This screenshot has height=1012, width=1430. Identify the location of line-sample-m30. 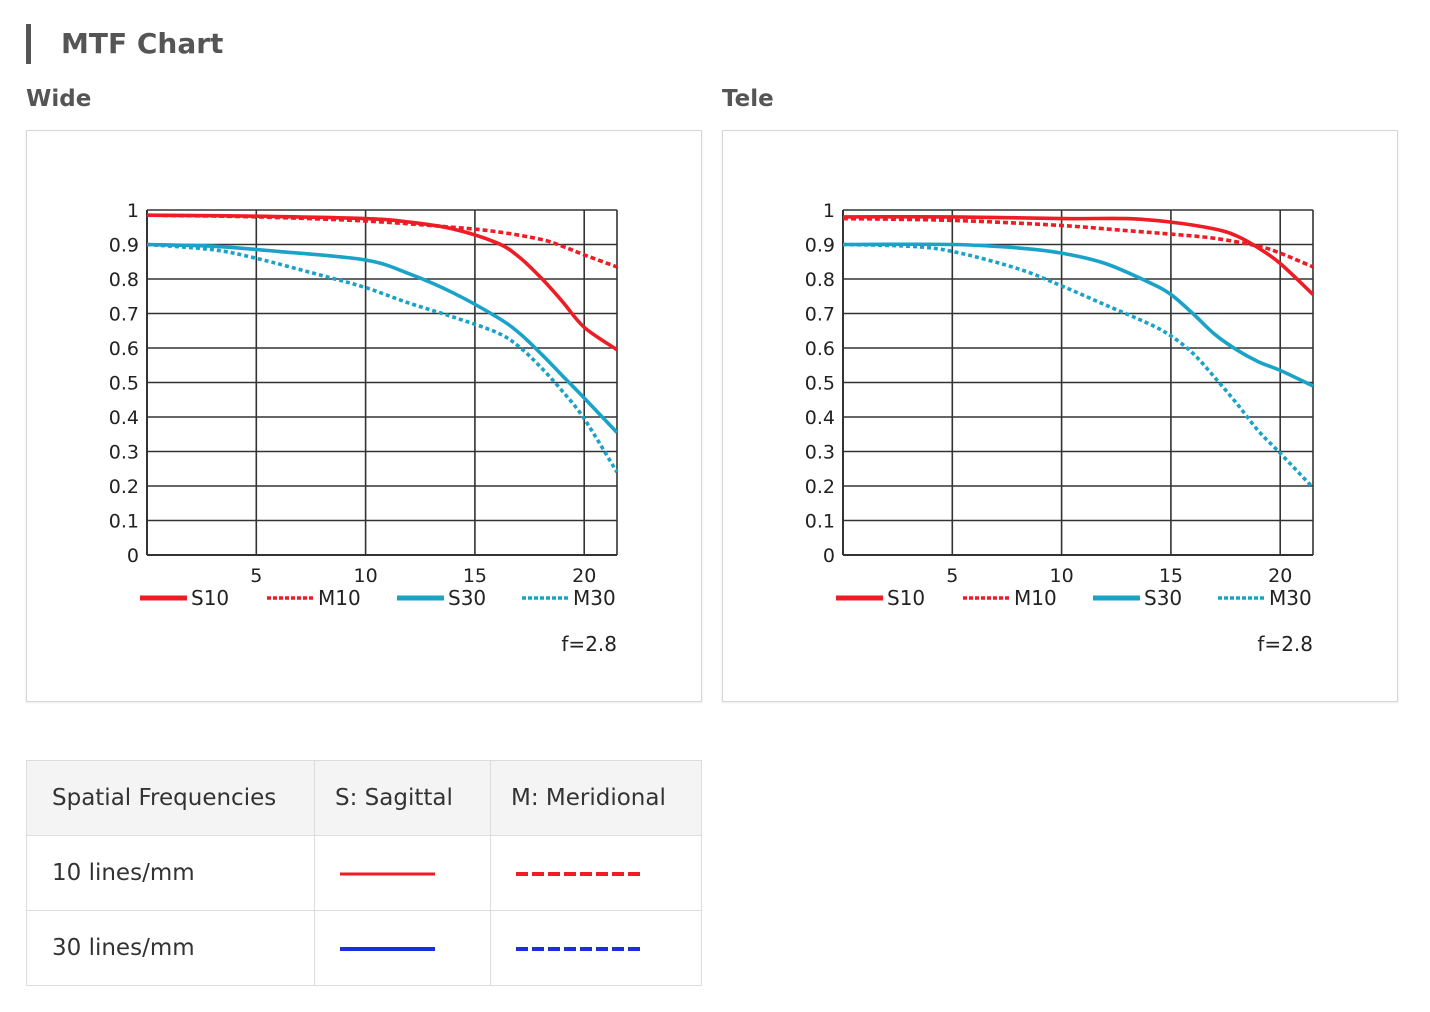
(578, 948).